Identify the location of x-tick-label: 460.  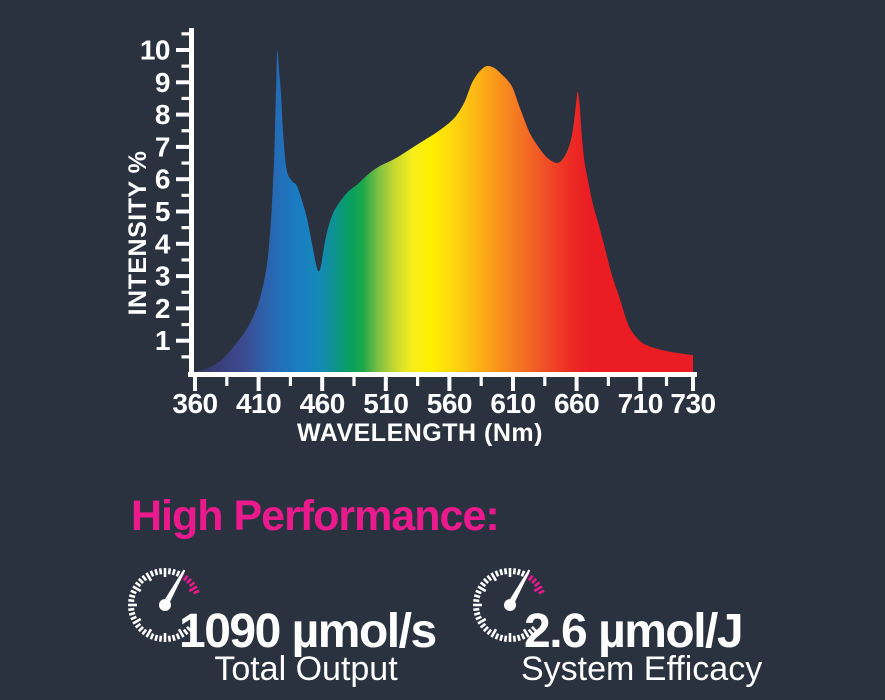
(322, 403).